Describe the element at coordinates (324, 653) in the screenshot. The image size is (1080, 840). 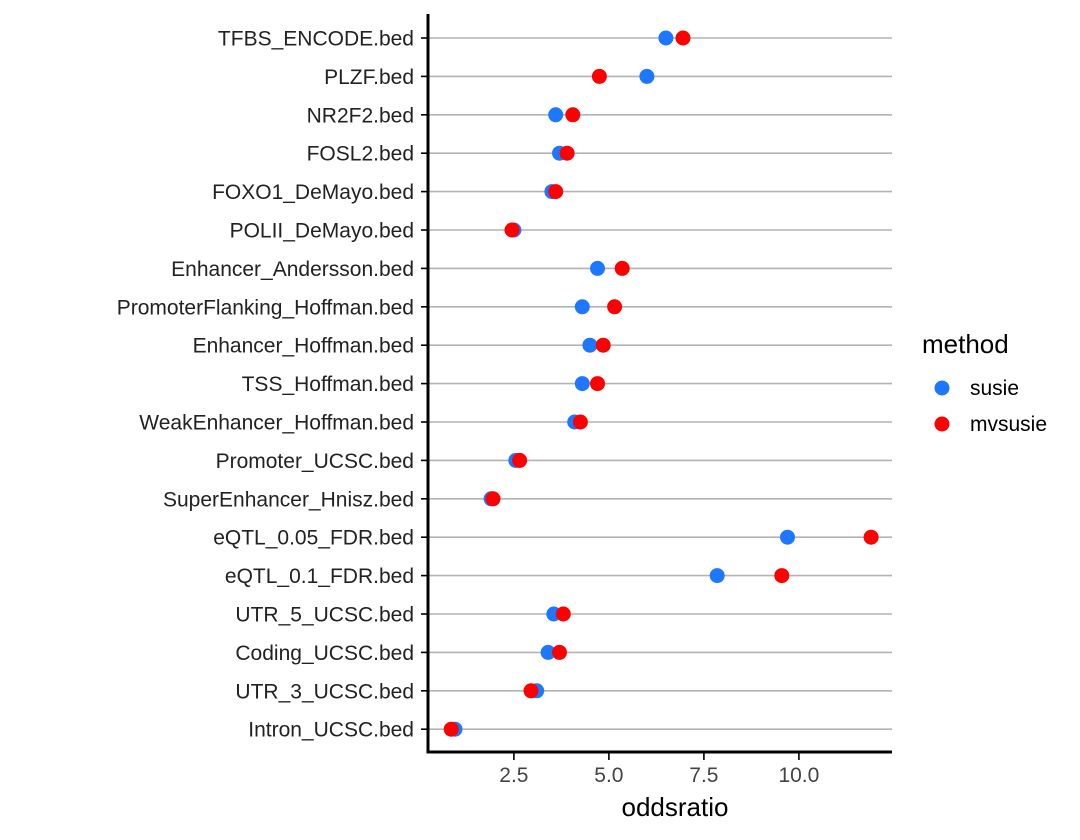
I see `y-tick-label: Coding_UCSC.bed` at that location.